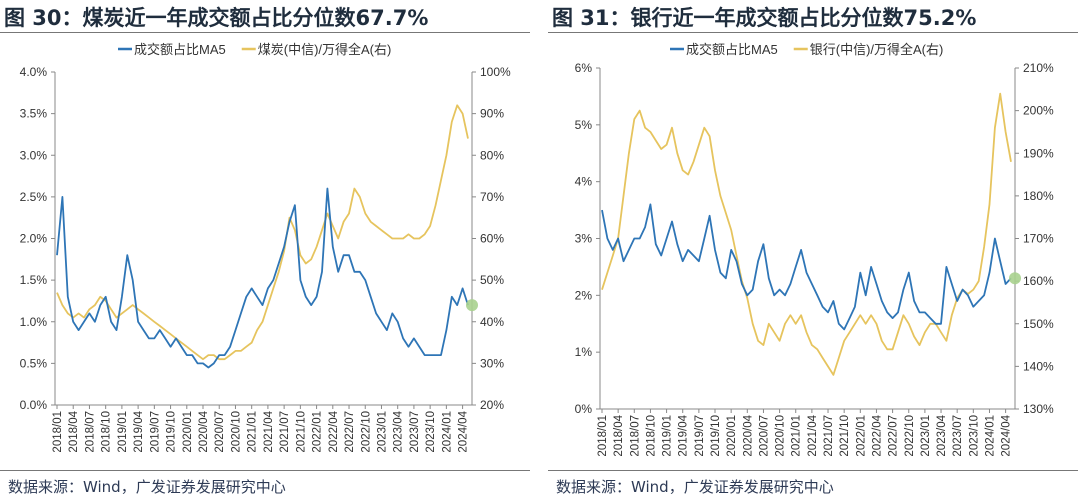  Describe the element at coordinates (603, 436) in the screenshot. I see `x-tick-label: 2018/01` at that location.